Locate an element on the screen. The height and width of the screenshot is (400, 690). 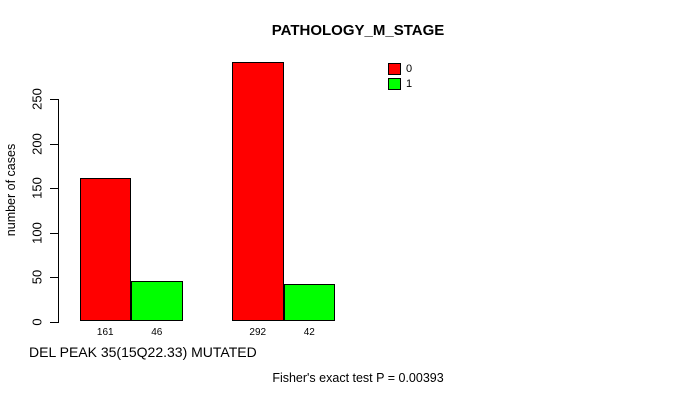
legend-swatch-red-icon is located at coordinates (394, 69).